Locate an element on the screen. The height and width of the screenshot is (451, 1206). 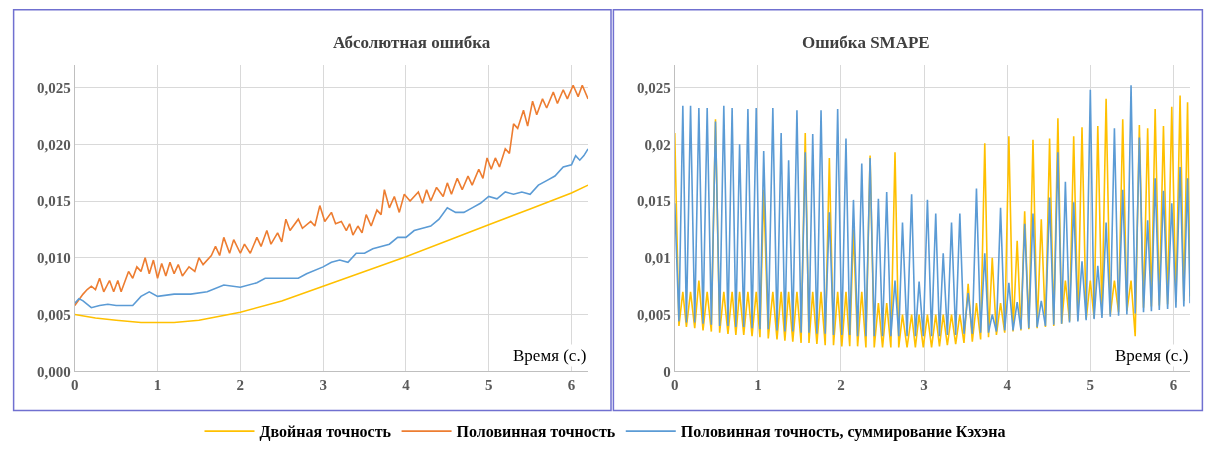
y-tick-label: 0 is located at coordinates (667, 371).